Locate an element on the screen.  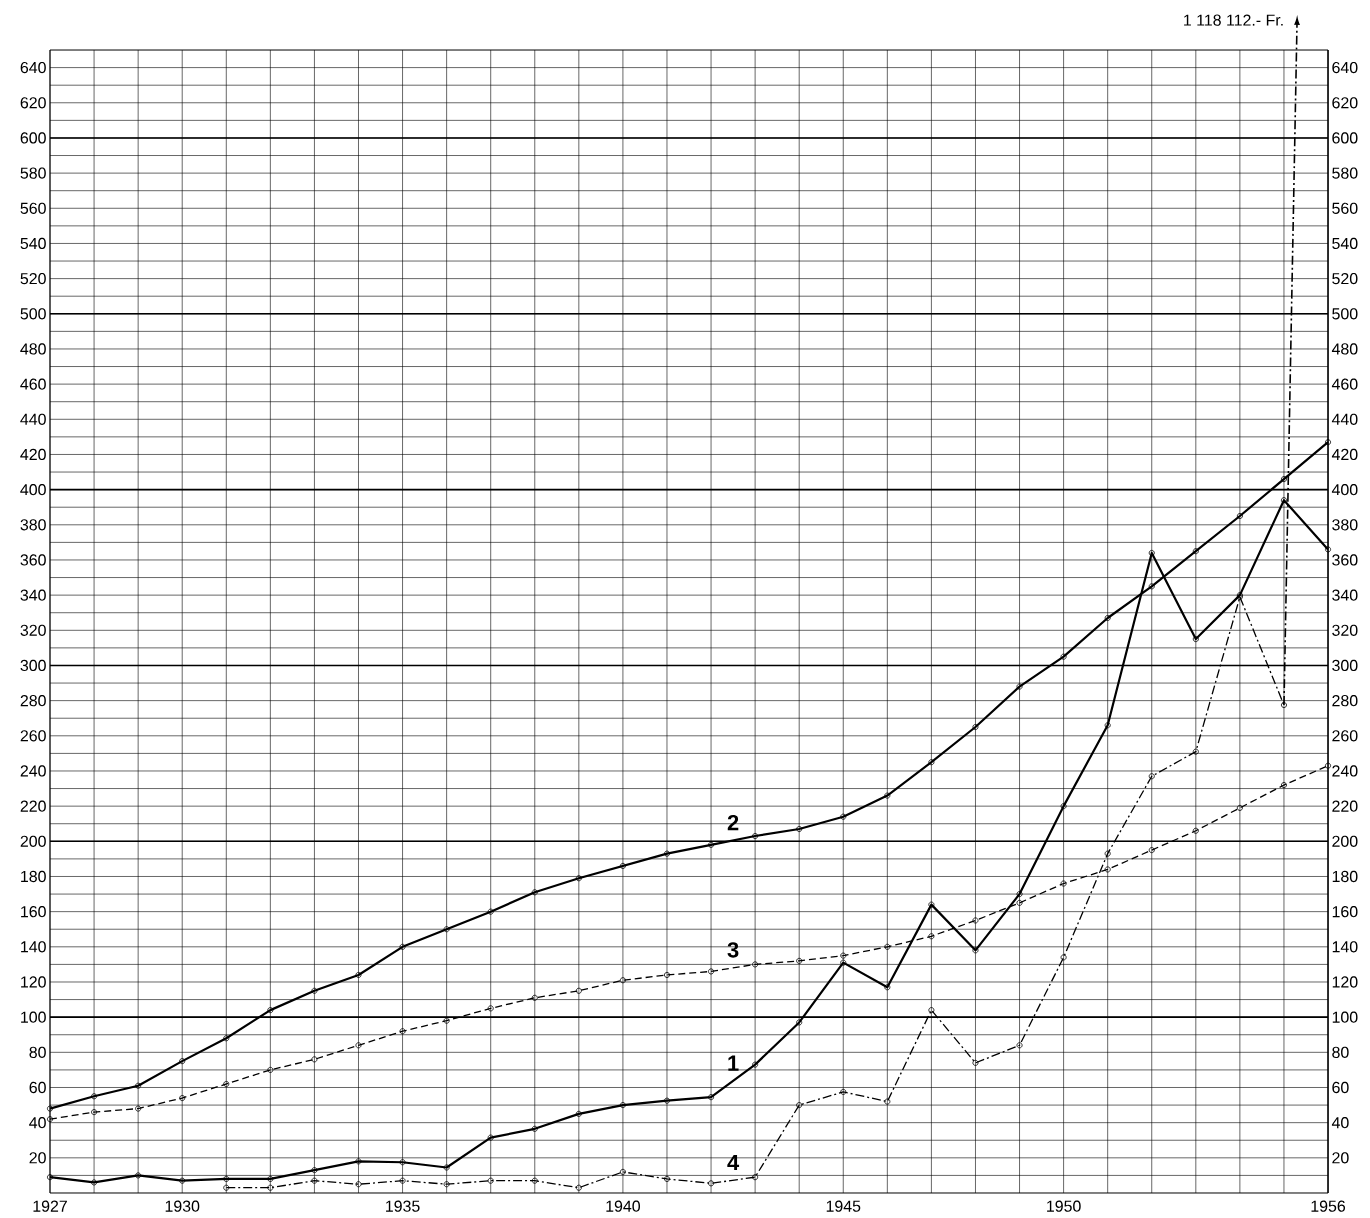
y-tick-label: 60 is located at coordinates (37, 1087).